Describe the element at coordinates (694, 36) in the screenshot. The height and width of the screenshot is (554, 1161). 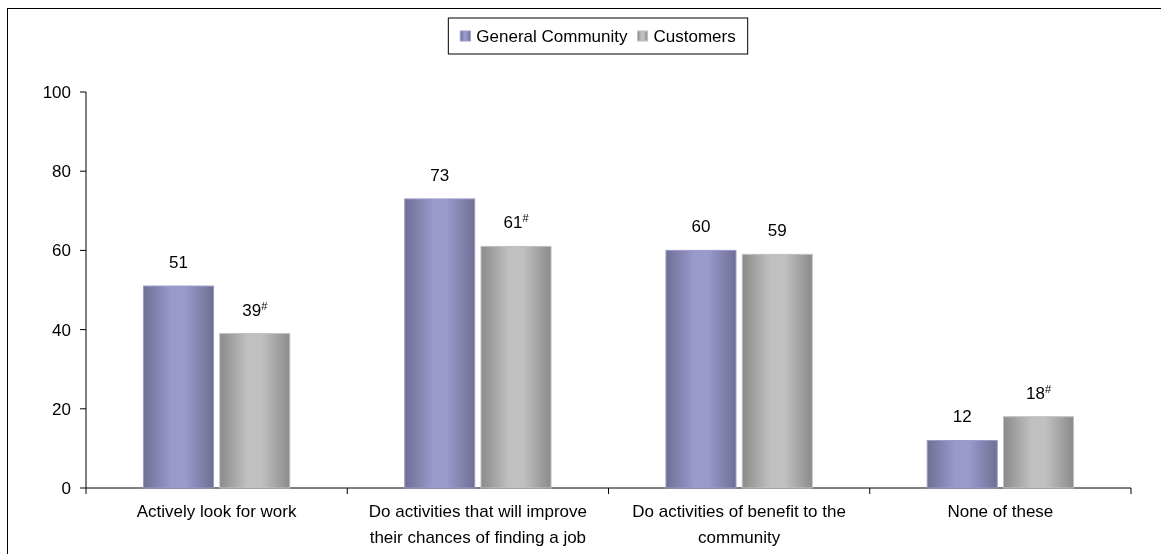
I see `legend-label: Customers` at that location.